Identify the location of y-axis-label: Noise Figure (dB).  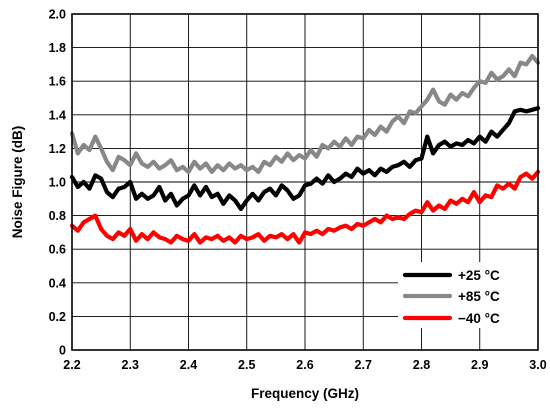
(17, 182).